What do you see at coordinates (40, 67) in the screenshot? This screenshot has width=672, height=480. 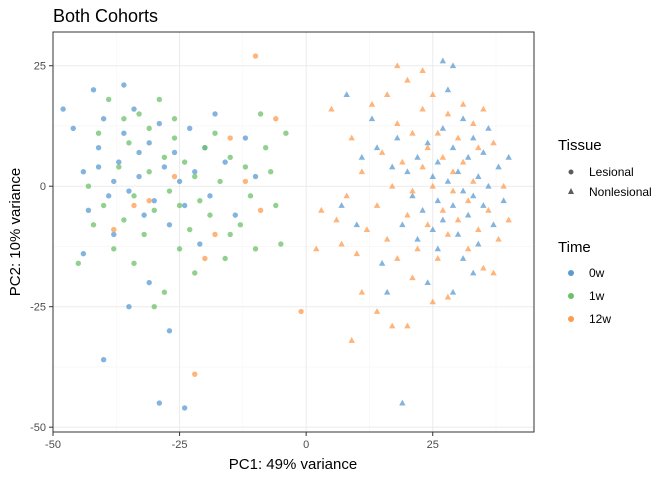 I see `y-tick-label: 25` at bounding box center [40, 67].